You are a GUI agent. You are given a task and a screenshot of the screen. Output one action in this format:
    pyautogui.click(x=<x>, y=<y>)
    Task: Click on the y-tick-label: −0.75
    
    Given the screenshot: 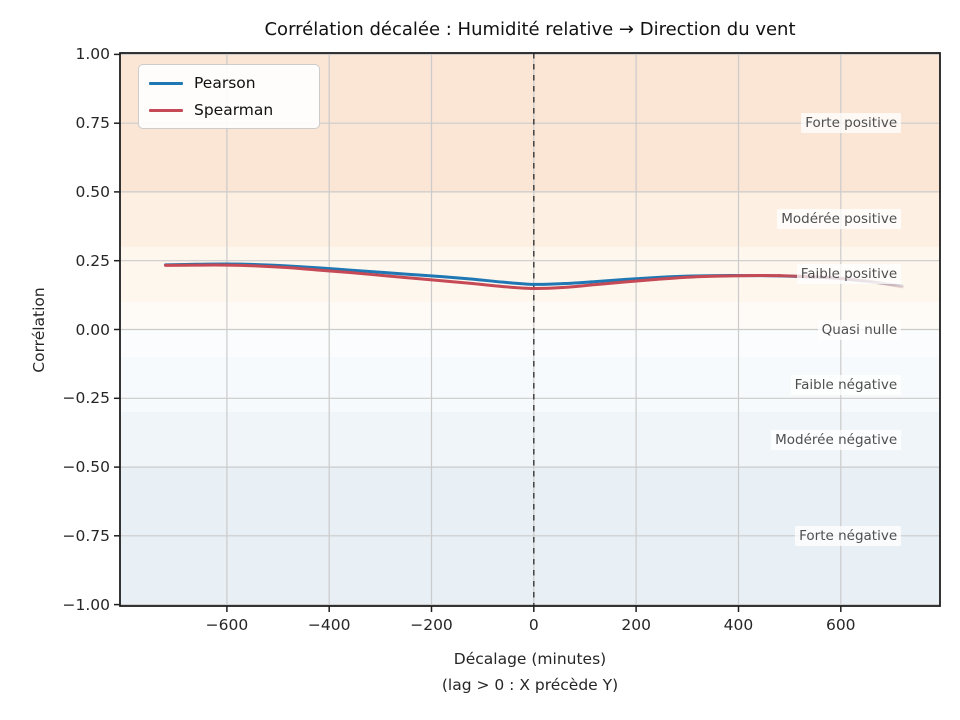 What is the action you would take?
    pyautogui.click(x=86, y=535)
    